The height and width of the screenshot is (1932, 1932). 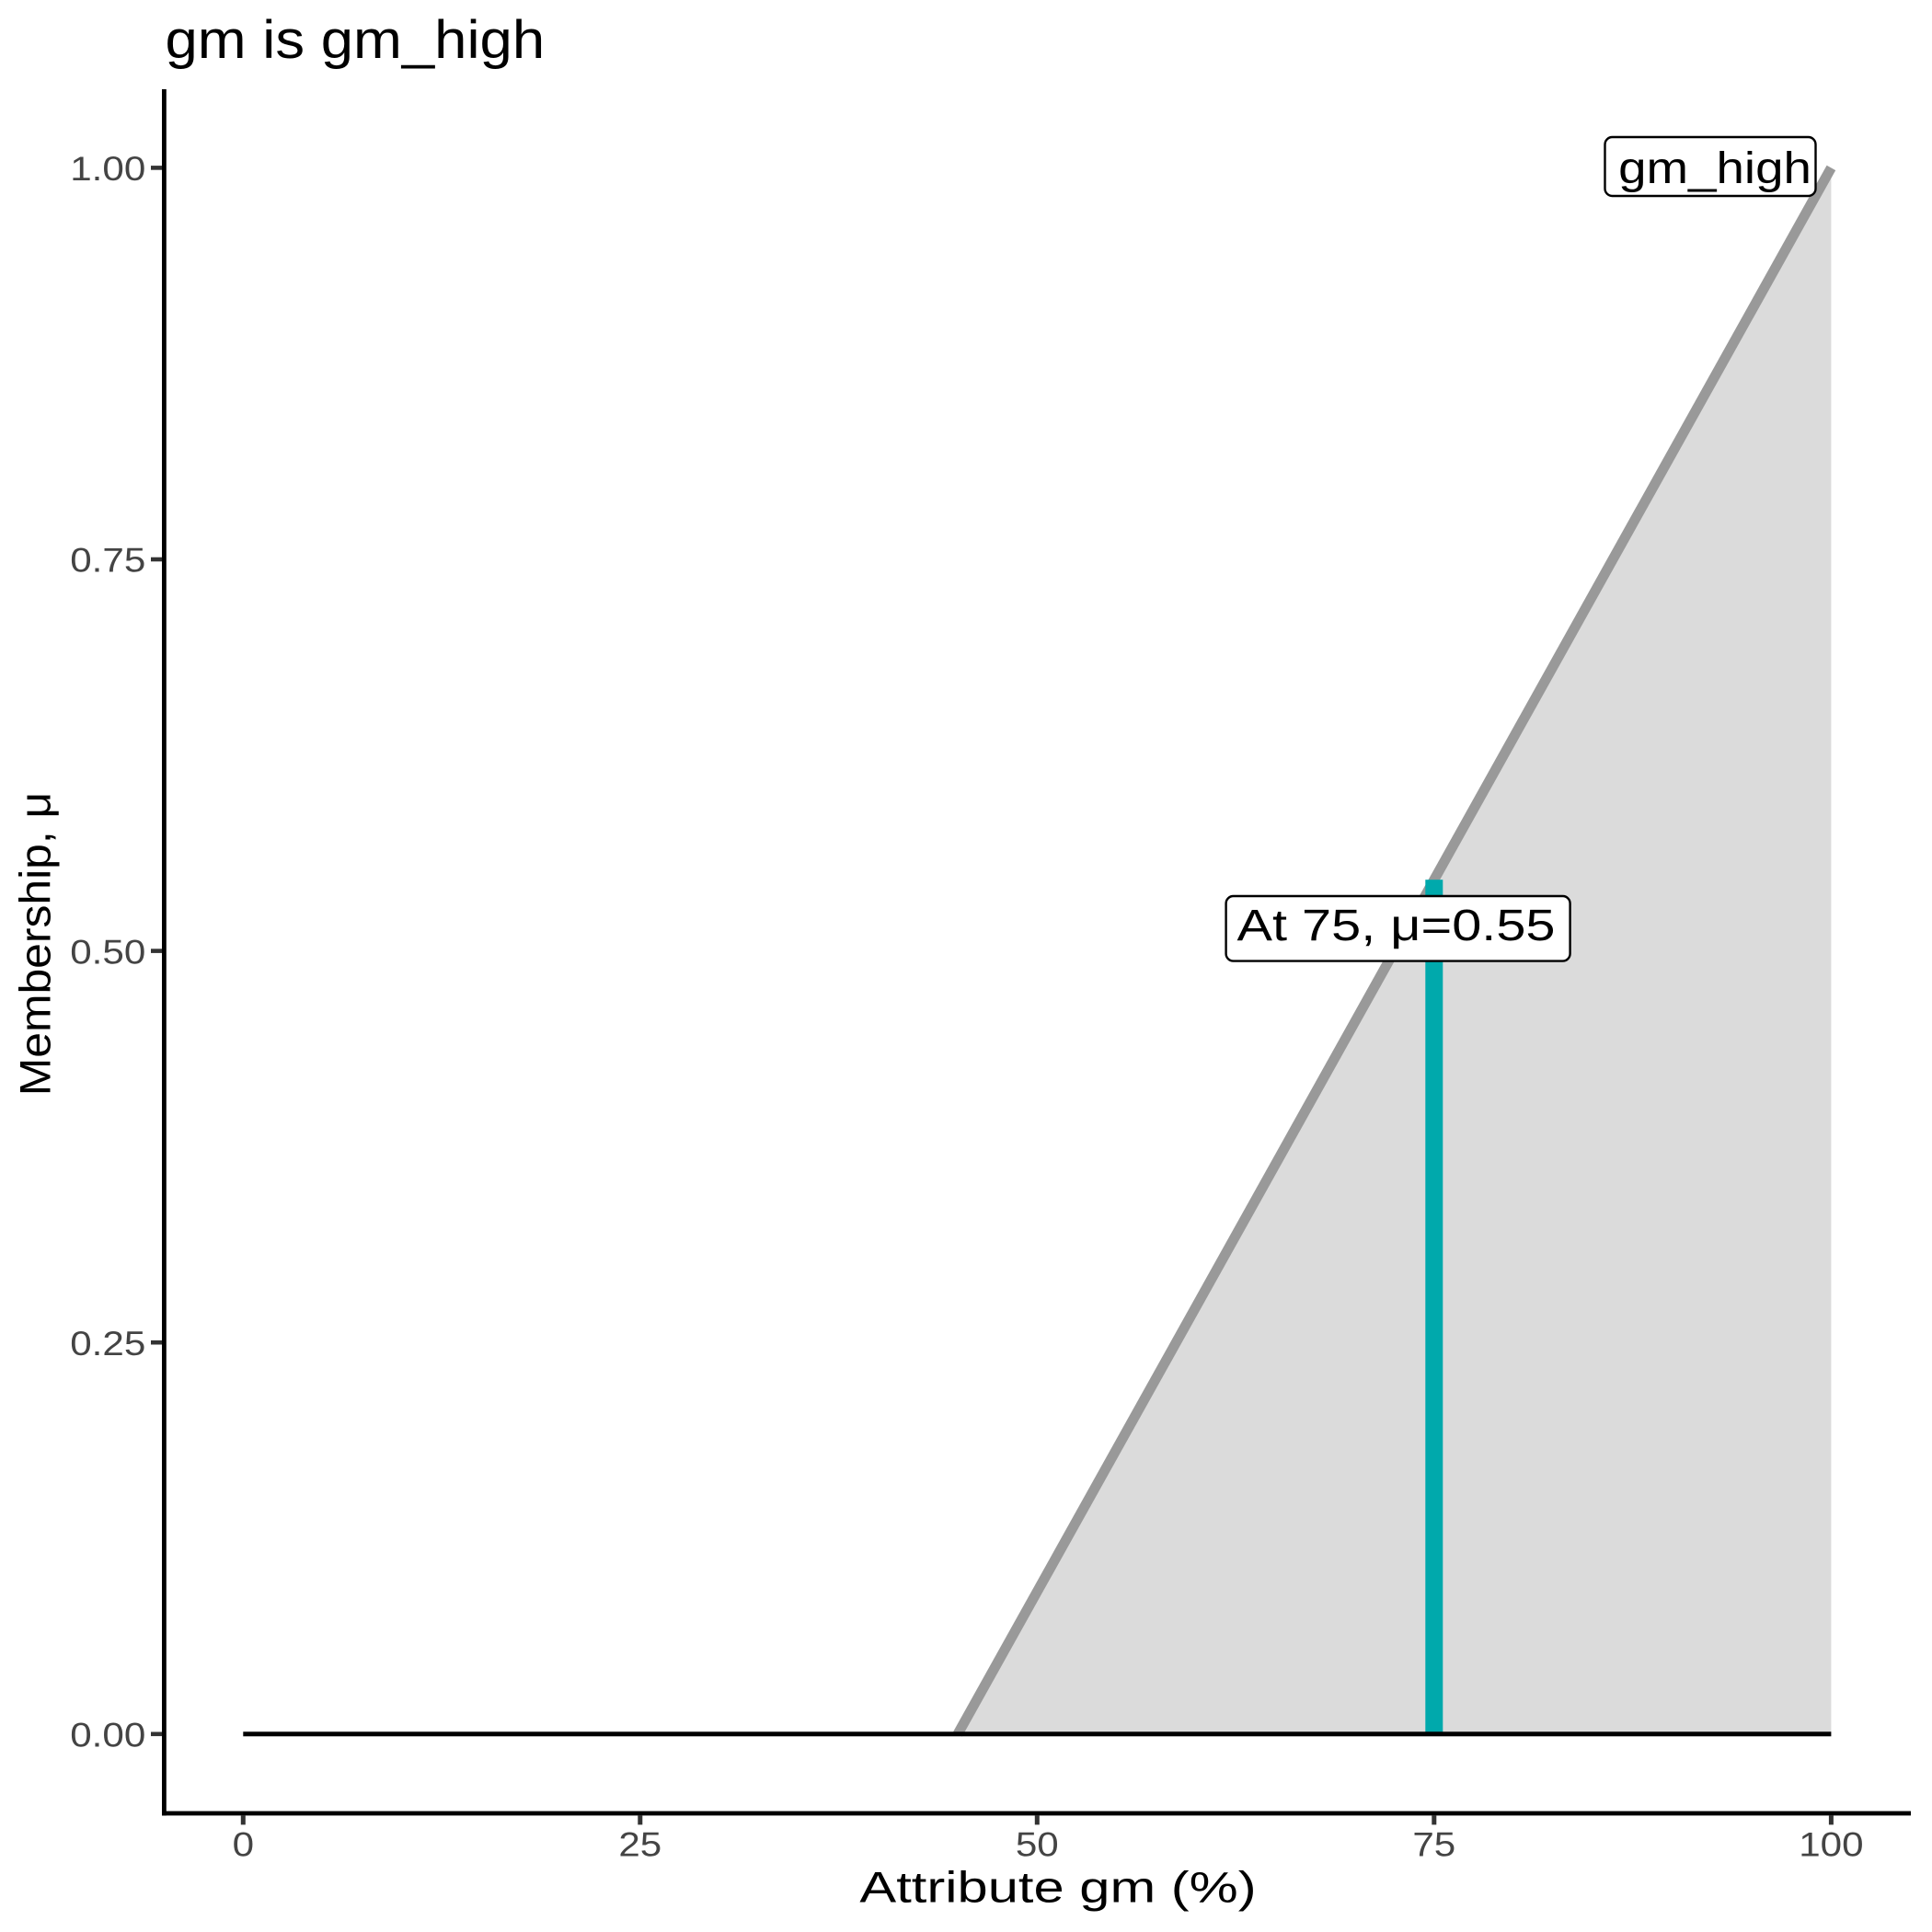 I want to click on svg-text: 0, so click(x=243, y=1845).